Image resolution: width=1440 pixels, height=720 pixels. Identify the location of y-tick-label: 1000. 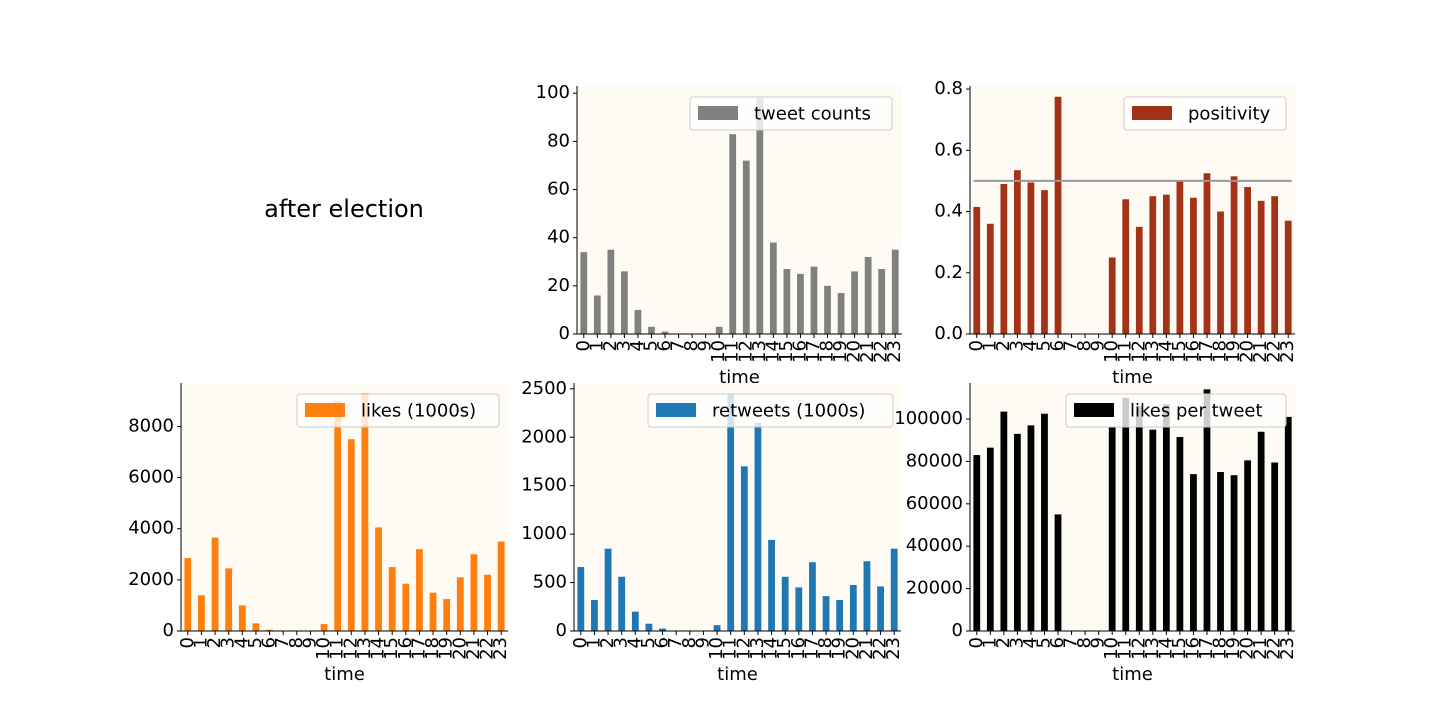
(544, 533).